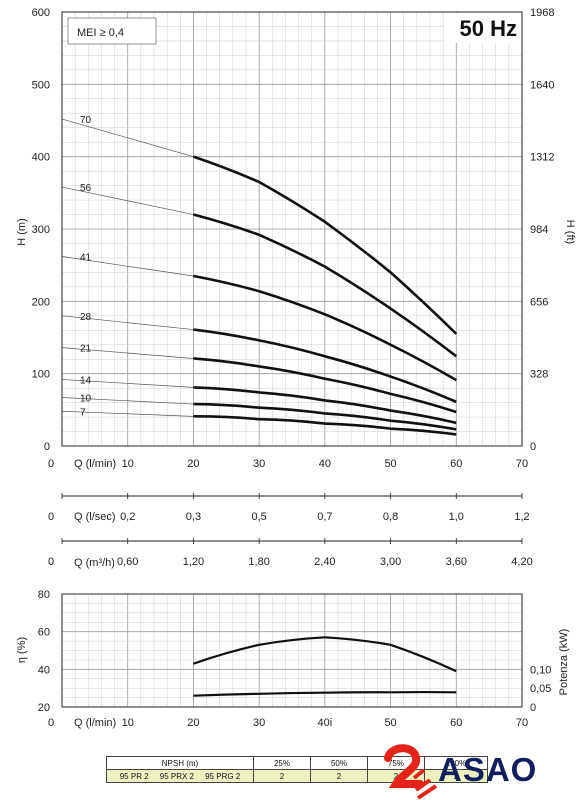 This screenshot has width=580, height=800. What do you see at coordinates (86, 120) in the screenshot?
I see `stage-label-70: 70` at bounding box center [86, 120].